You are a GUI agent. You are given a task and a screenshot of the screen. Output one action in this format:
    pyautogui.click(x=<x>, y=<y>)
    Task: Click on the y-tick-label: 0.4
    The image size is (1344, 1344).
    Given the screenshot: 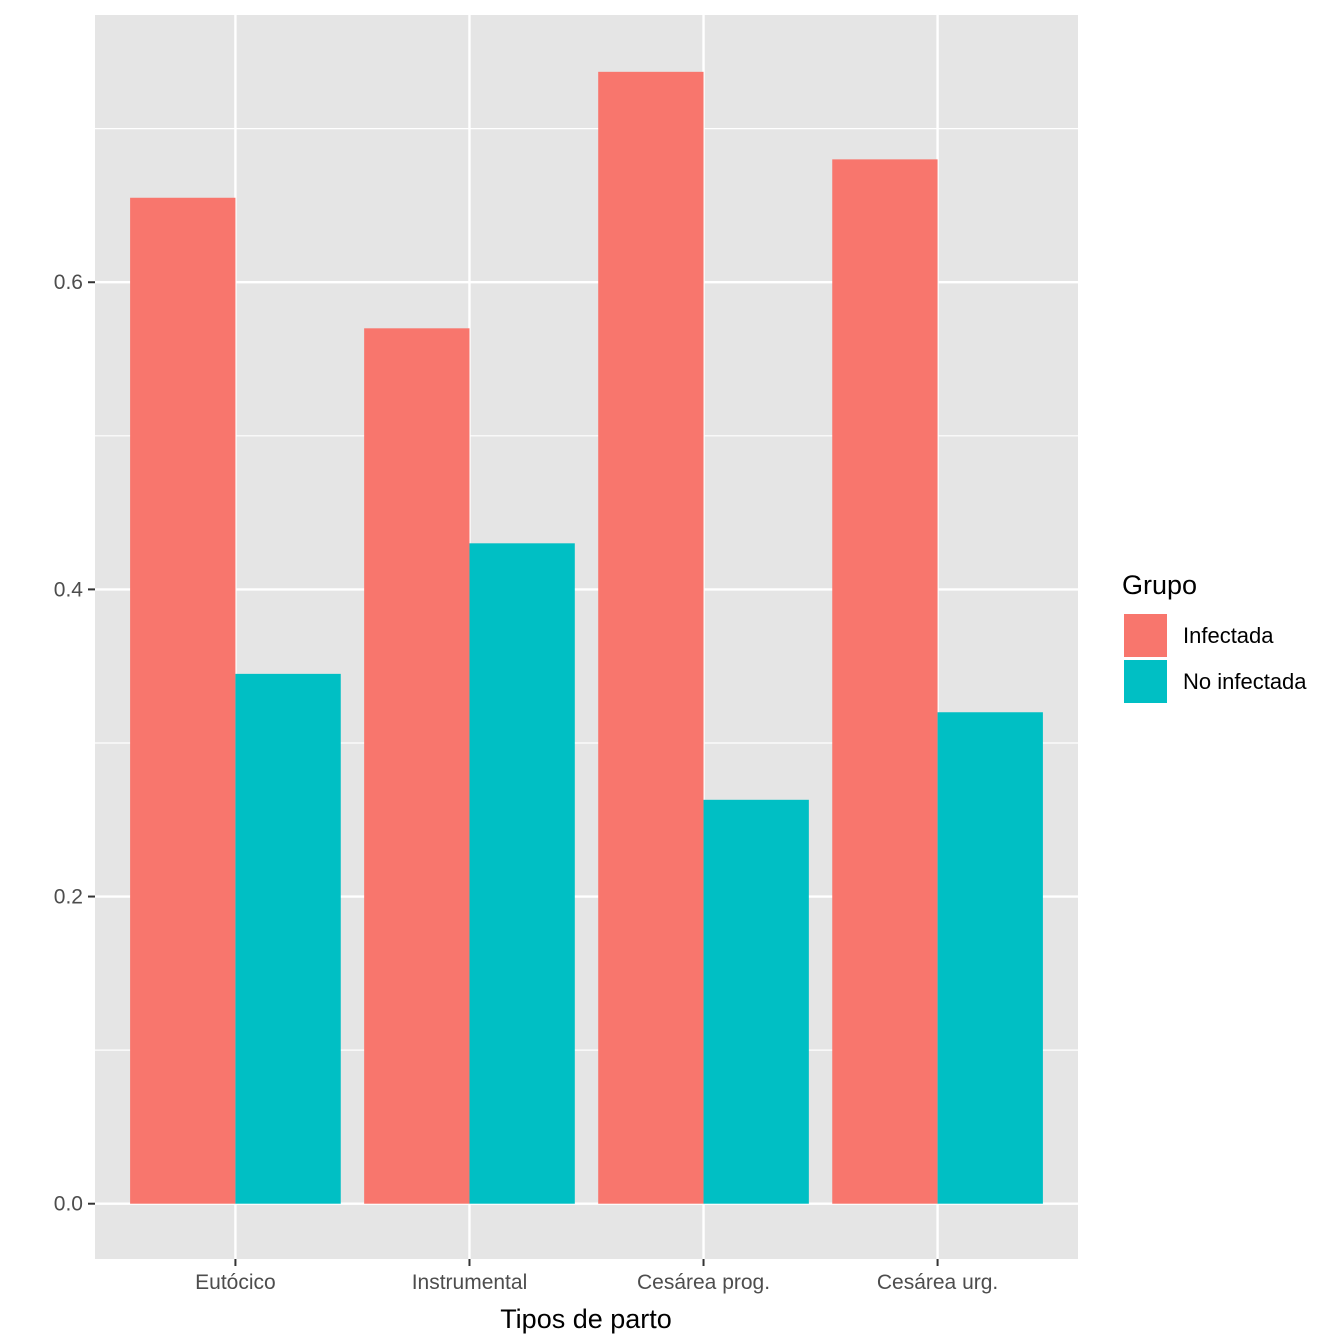 What is the action you would take?
    pyautogui.click(x=69, y=589)
    